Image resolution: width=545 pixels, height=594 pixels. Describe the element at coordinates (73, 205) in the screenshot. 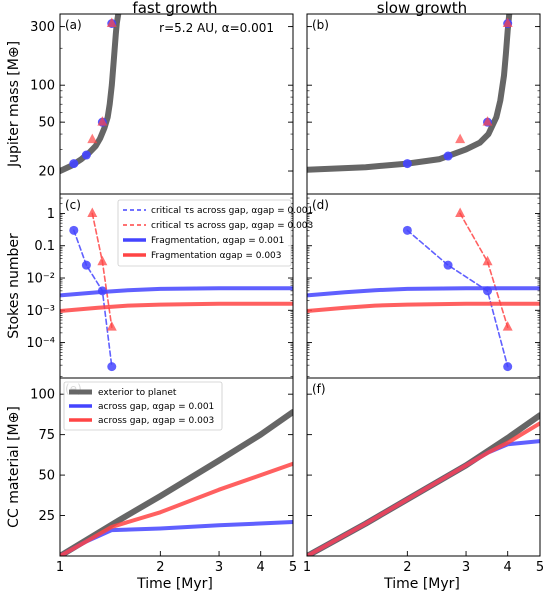

I see `panel-label: (c)` at that location.